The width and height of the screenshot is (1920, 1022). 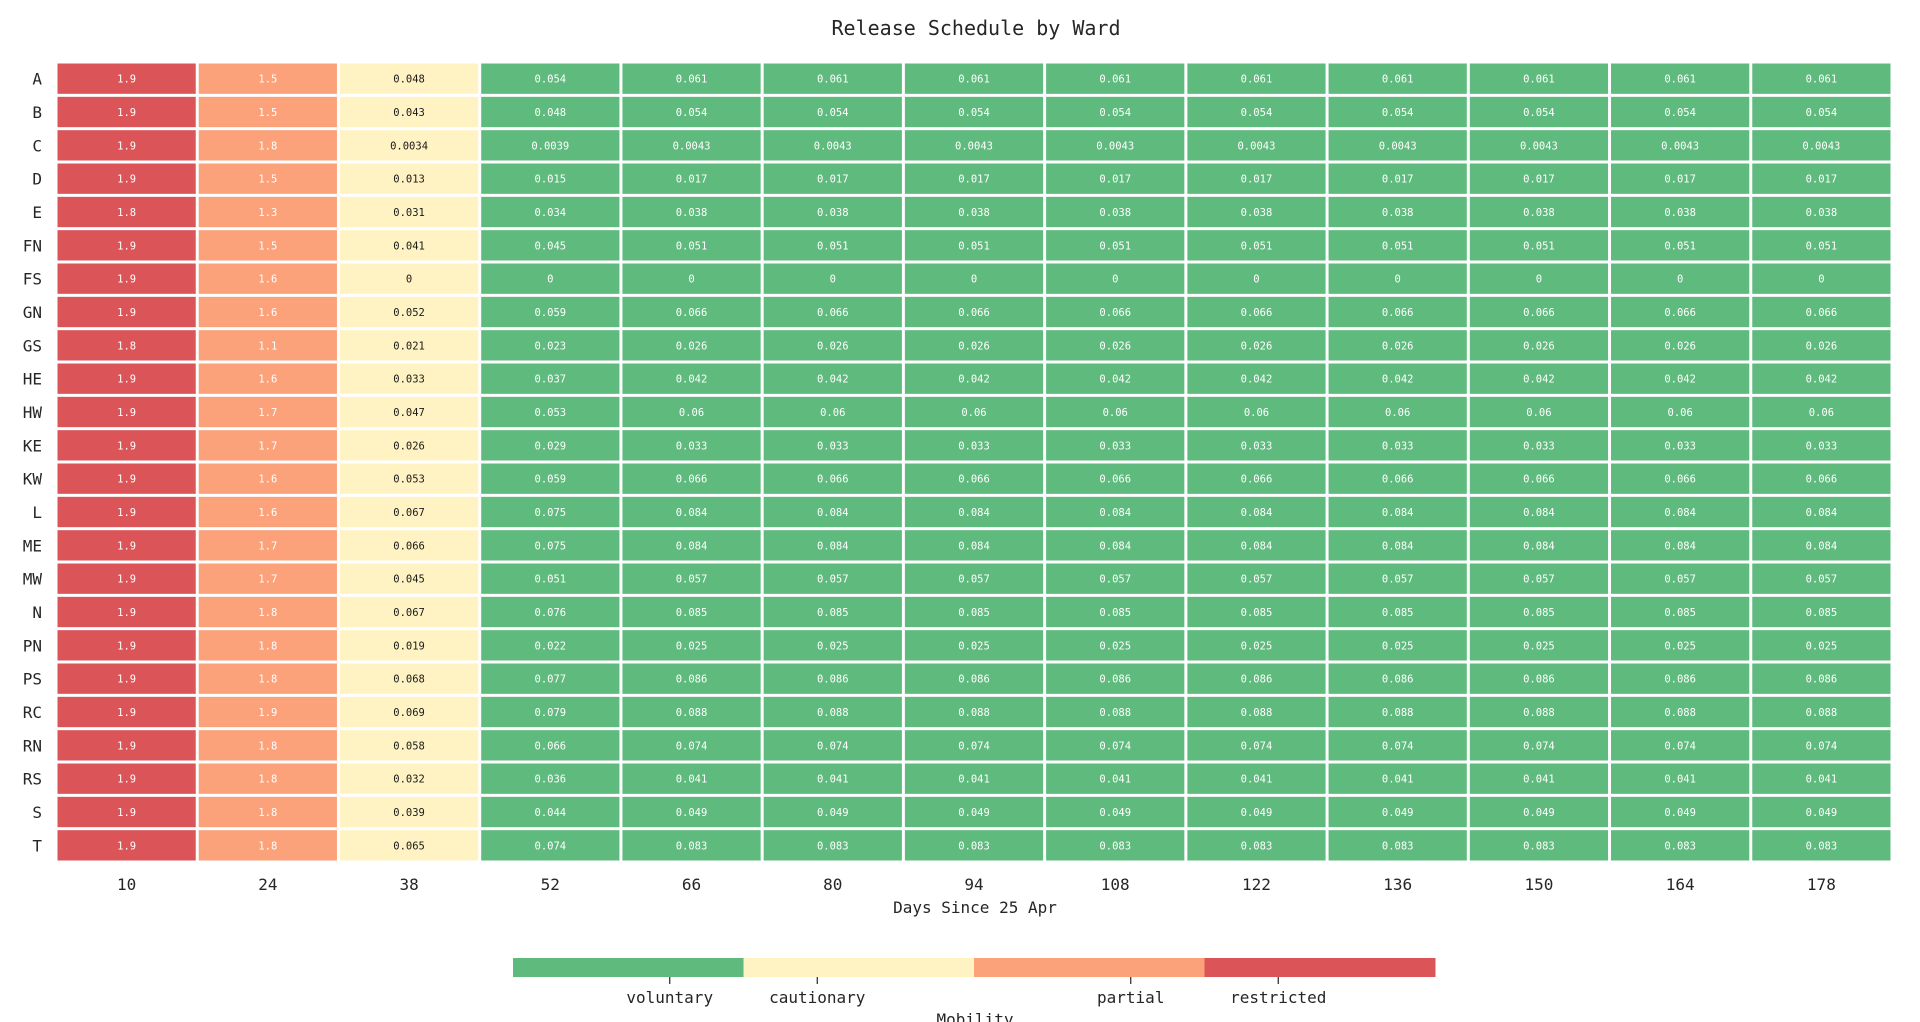 I want to click on x-tick-label: 136, so click(x=1397, y=884).